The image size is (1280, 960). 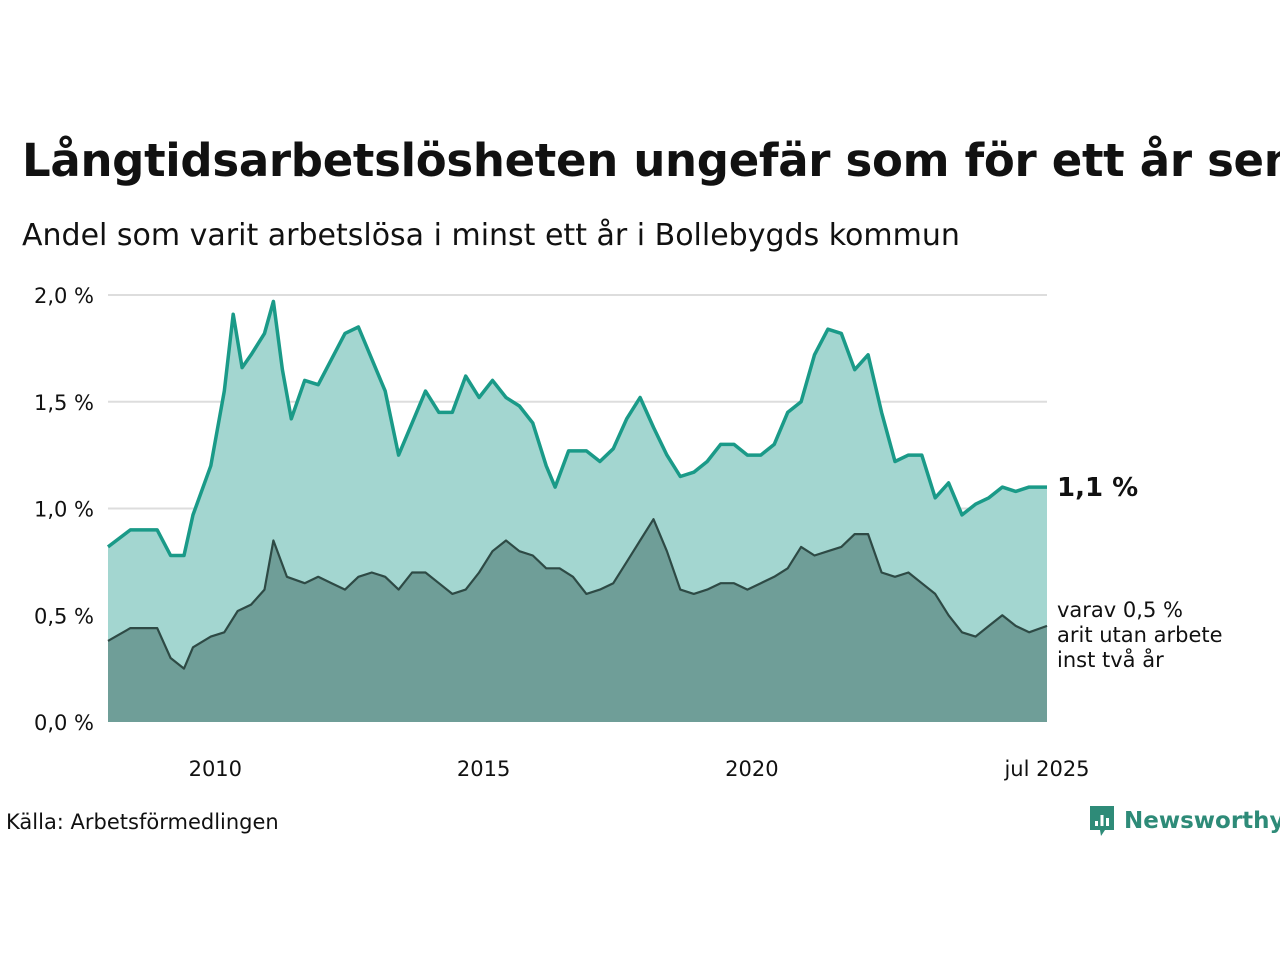 I want to click on sub-label-line: arit utan arbete, so click(x=1143, y=635).